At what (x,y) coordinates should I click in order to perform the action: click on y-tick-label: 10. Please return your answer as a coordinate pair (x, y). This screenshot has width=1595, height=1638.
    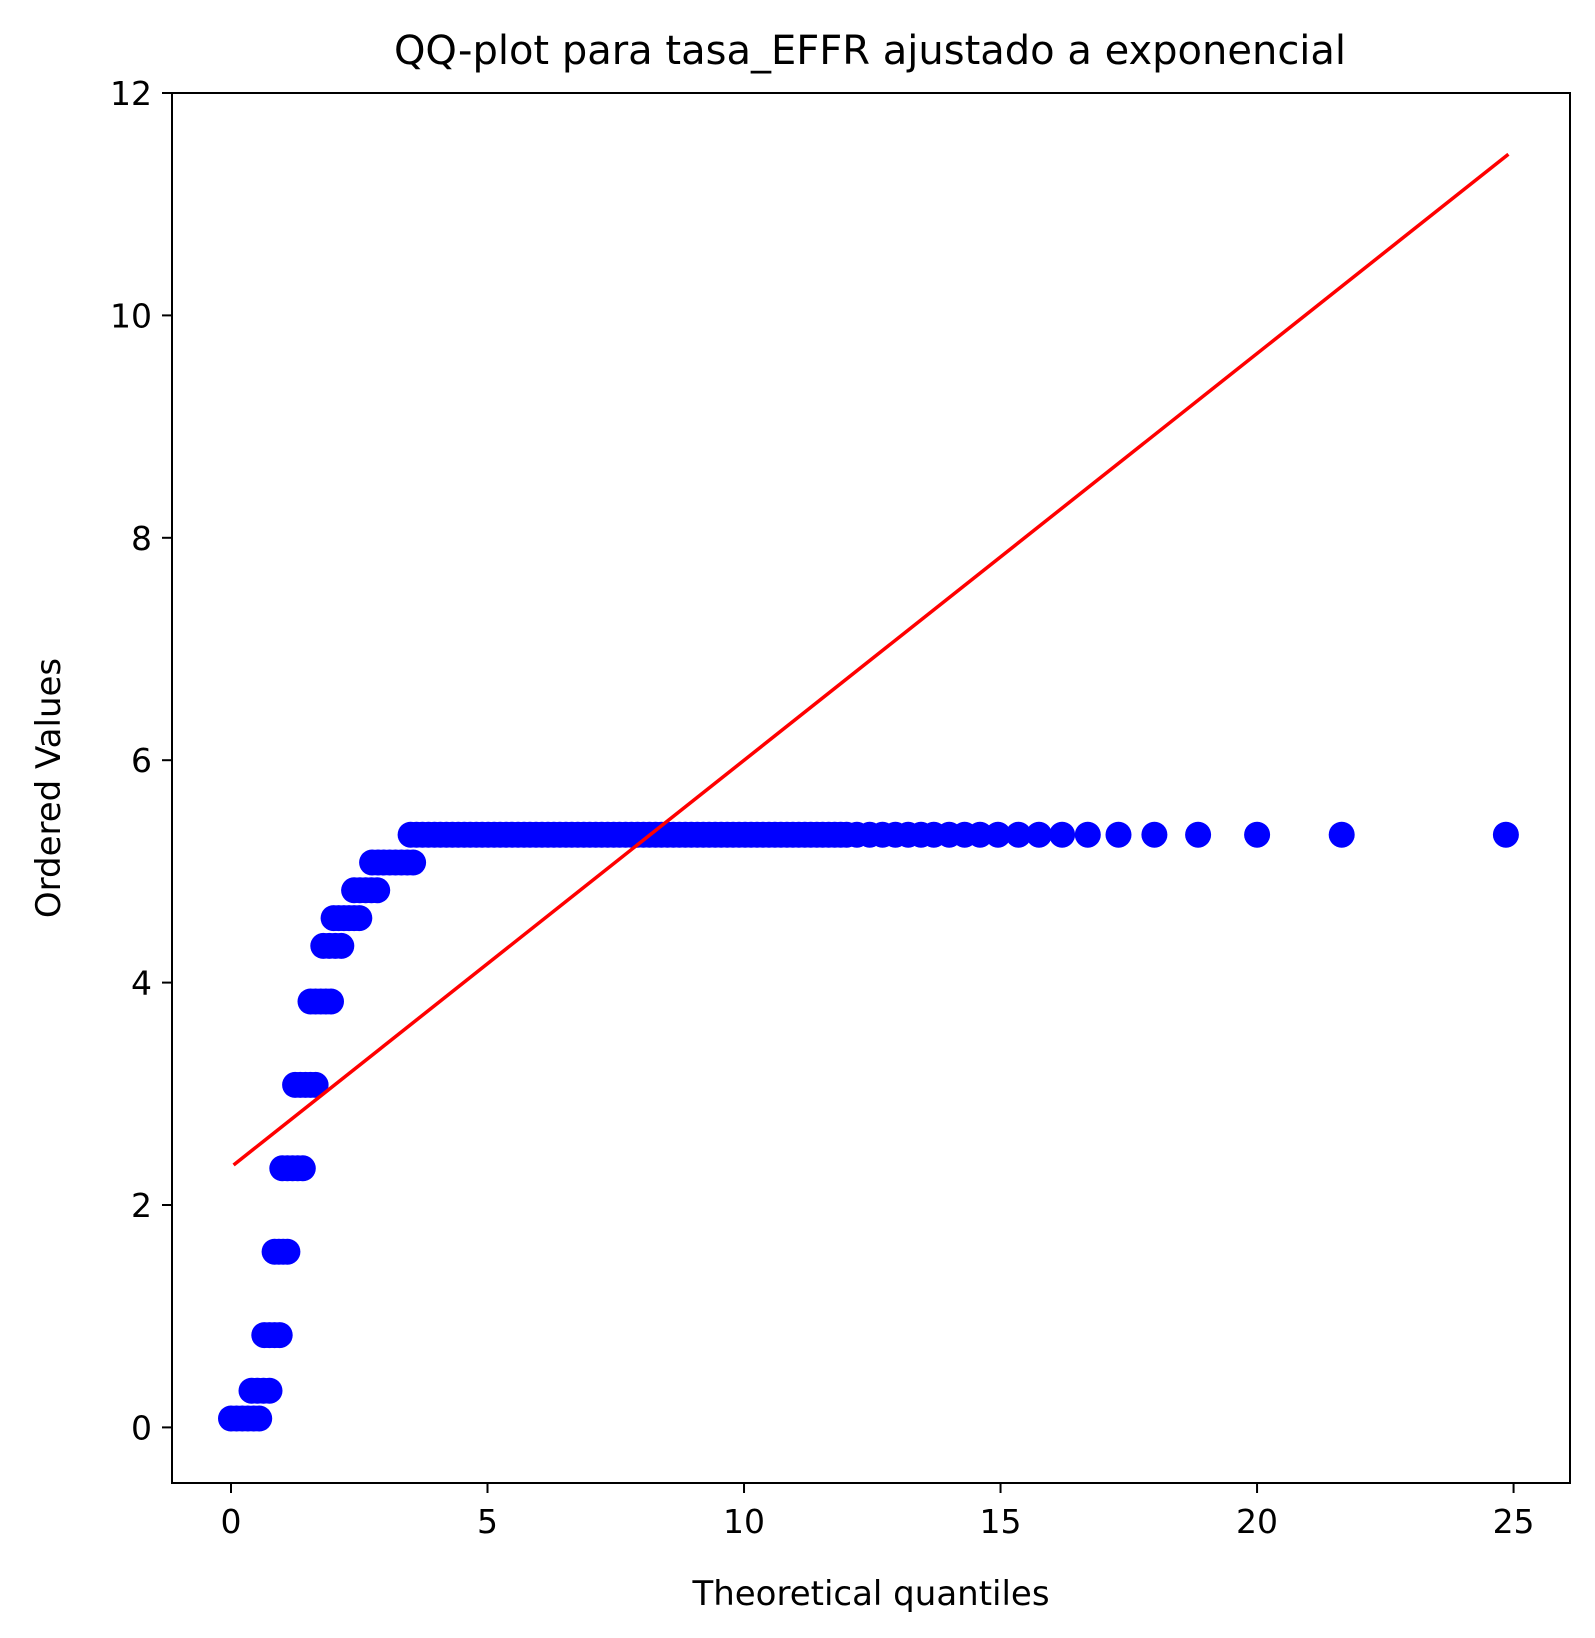
    Looking at the image, I should click on (131, 315).